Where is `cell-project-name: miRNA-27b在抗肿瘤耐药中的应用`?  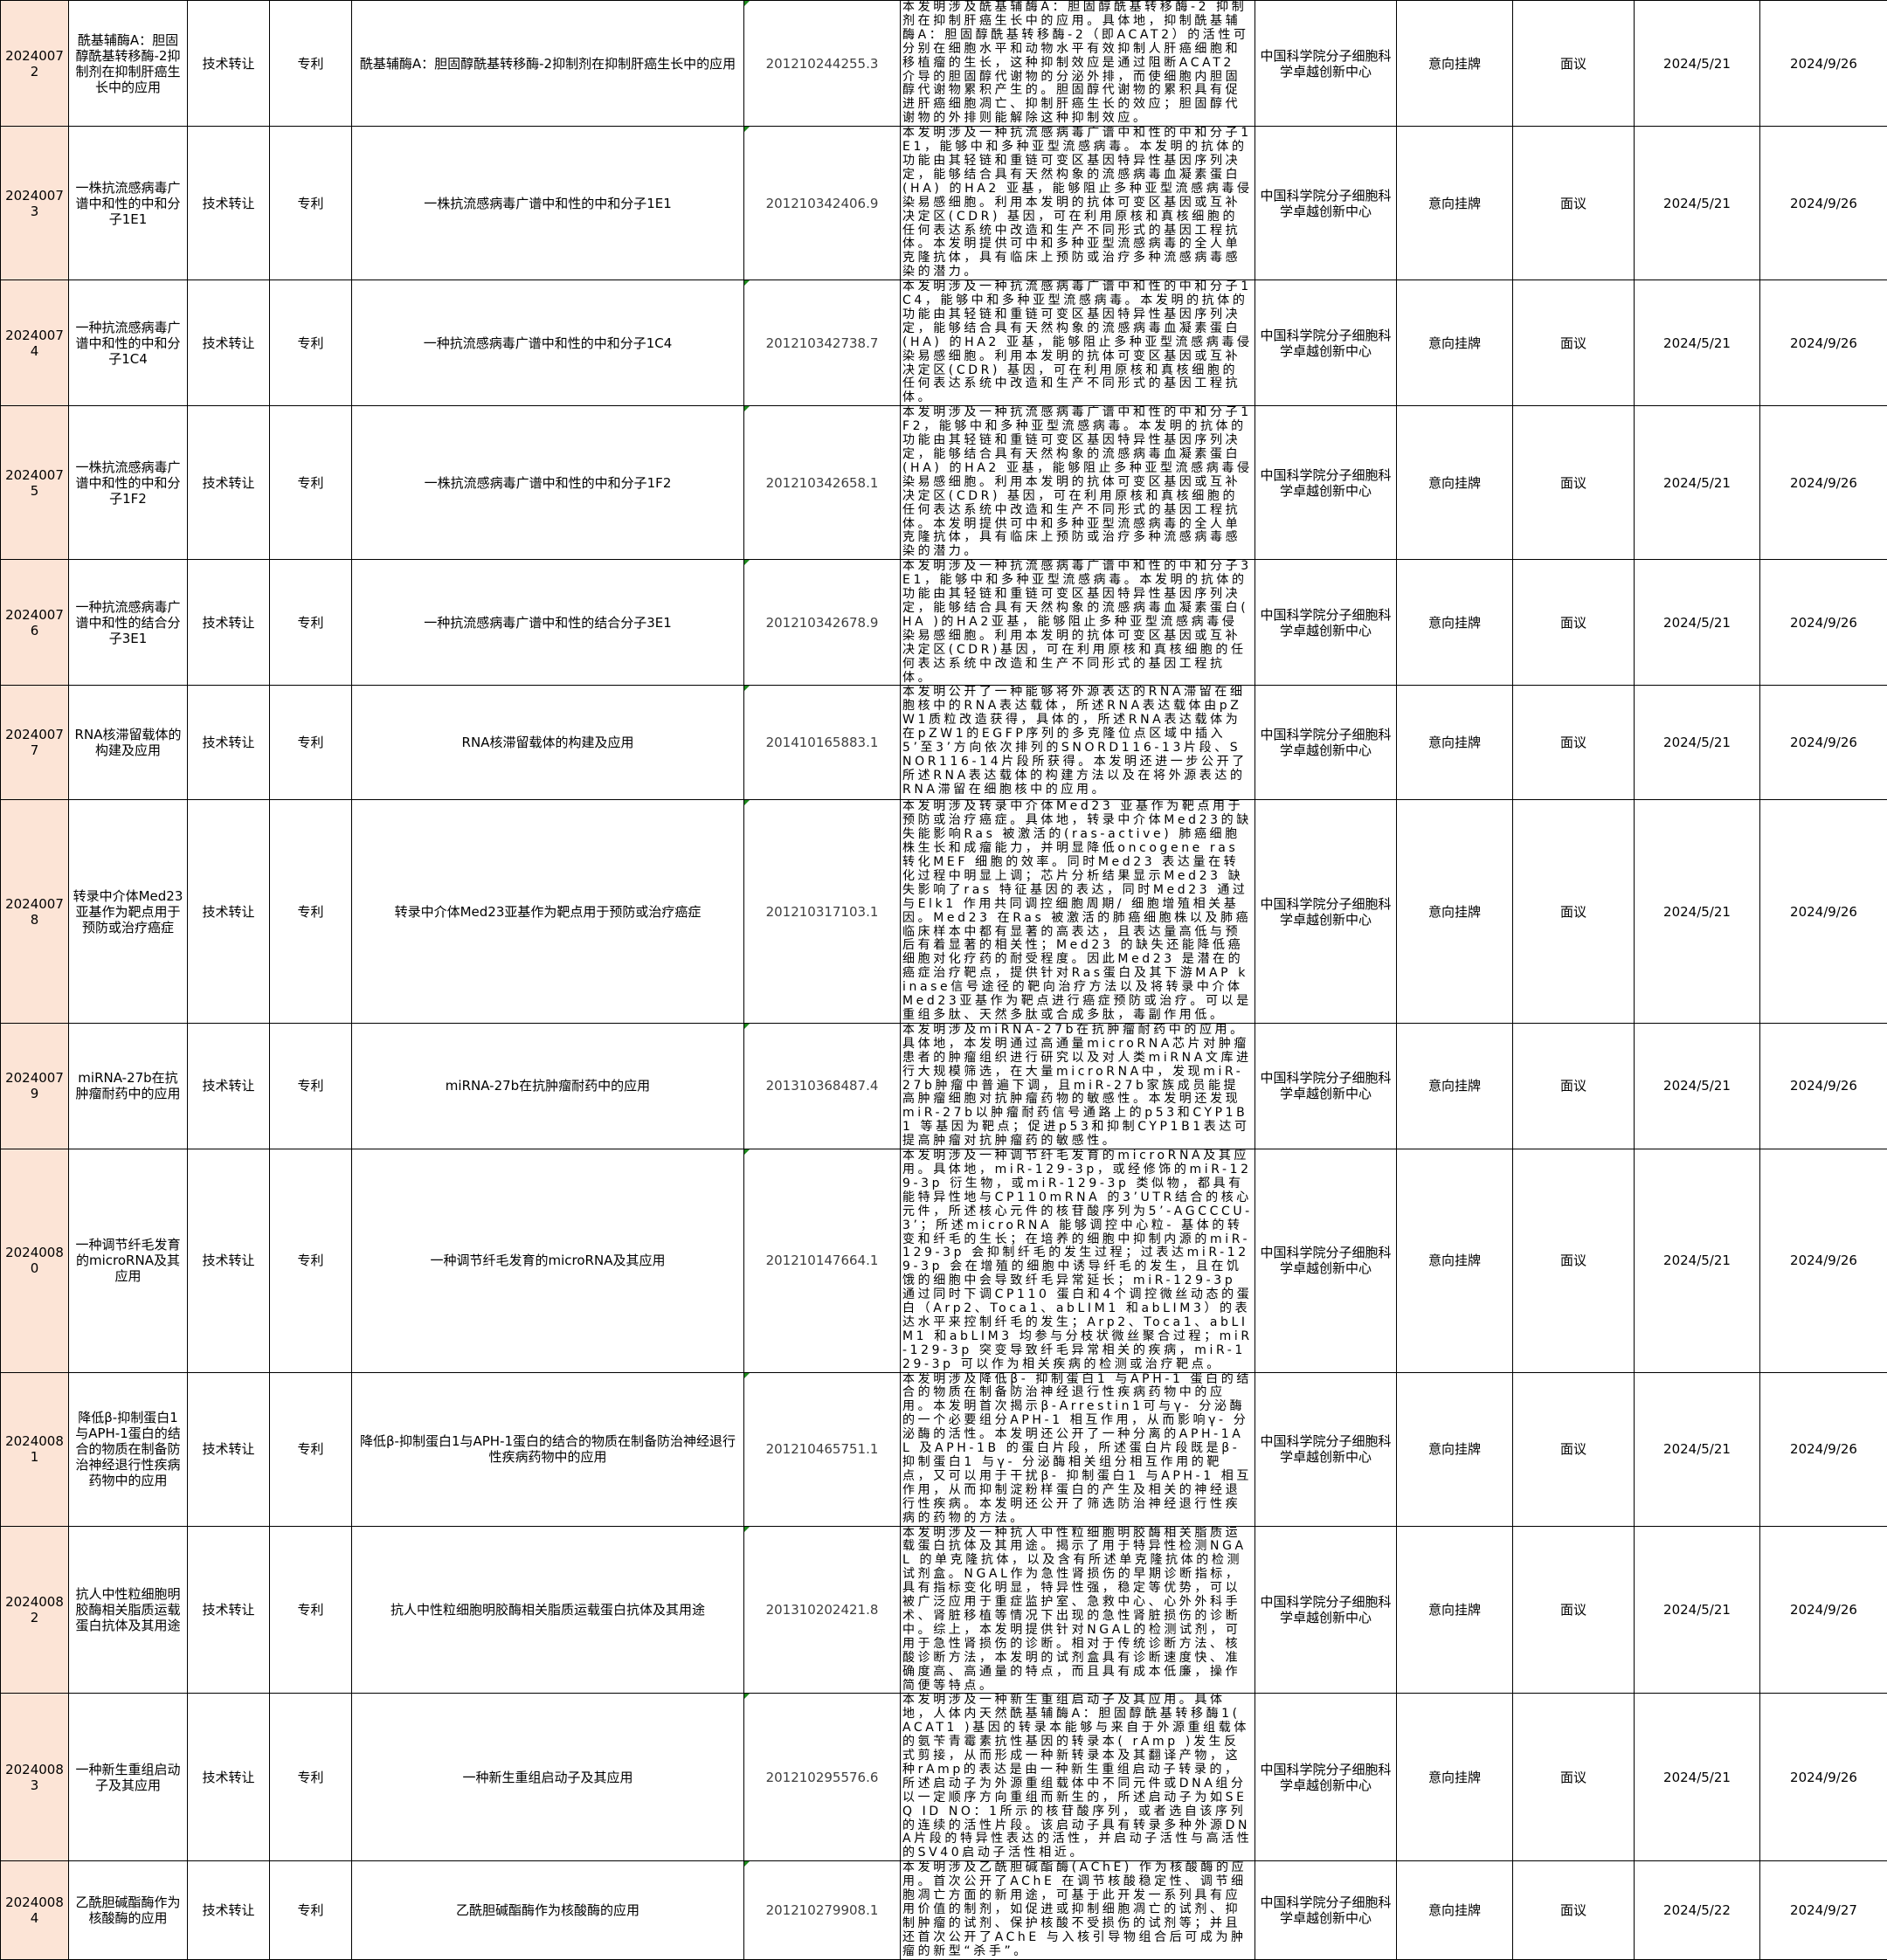
cell-project-name: miRNA-27b在抗肿瘤耐药中的应用 is located at coordinates (128, 1086).